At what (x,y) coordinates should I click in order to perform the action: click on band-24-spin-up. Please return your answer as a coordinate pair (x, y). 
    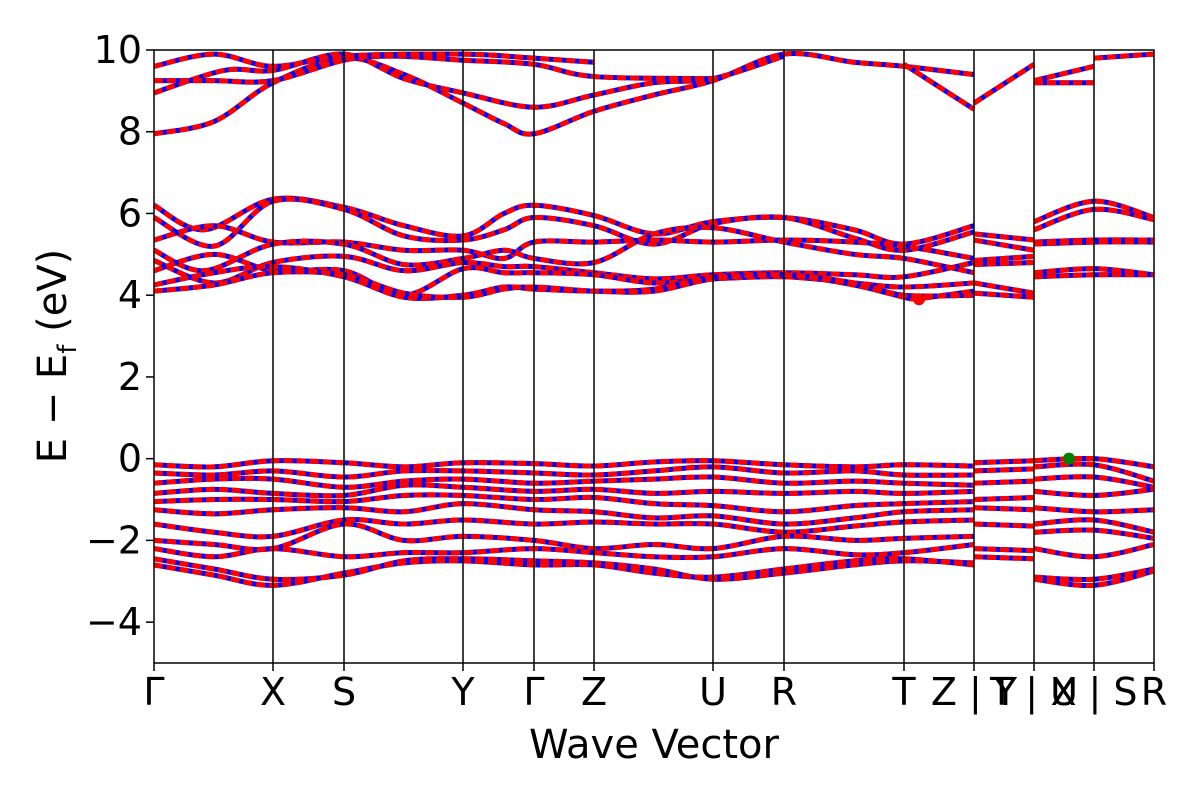
    Looking at the image, I should click on (1094, 219).